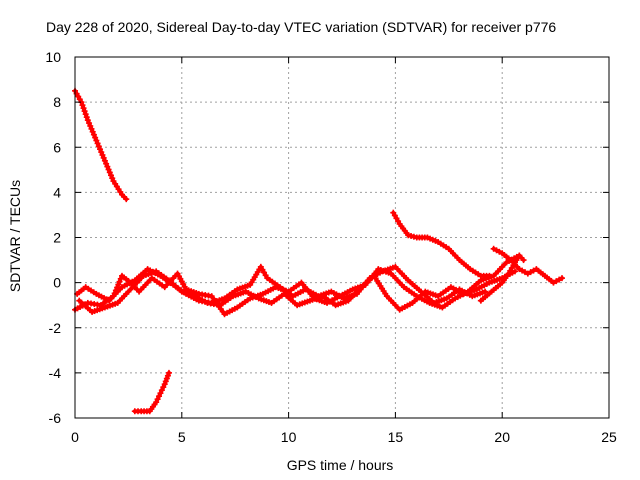 The height and width of the screenshot is (480, 640). Describe the element at coordinates (396, 437) in the screenshot. I see `x-tick-label: 15` at that location.